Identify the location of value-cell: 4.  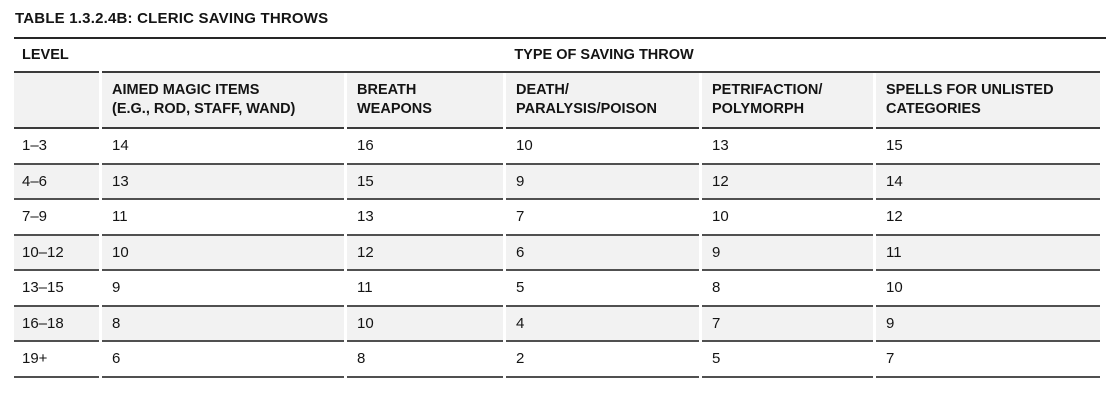
(602, 324).